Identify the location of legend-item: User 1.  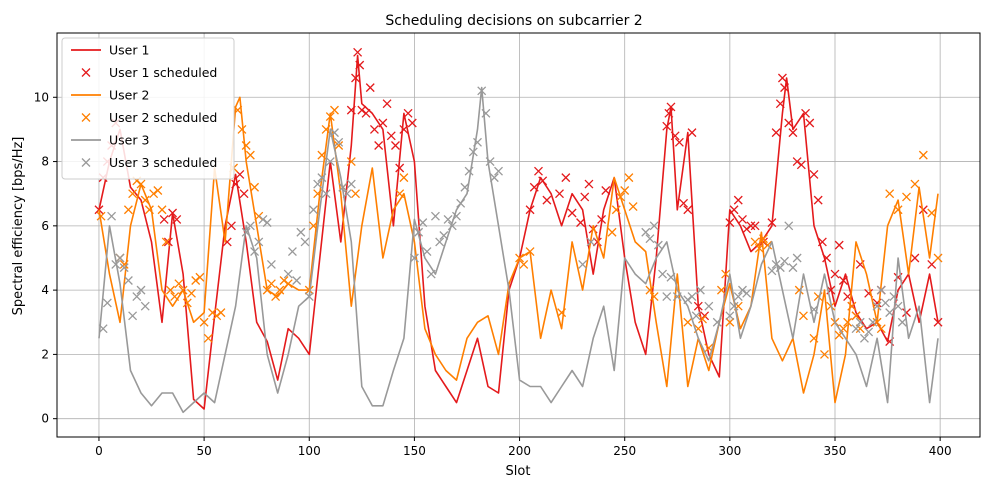
(110, 50).